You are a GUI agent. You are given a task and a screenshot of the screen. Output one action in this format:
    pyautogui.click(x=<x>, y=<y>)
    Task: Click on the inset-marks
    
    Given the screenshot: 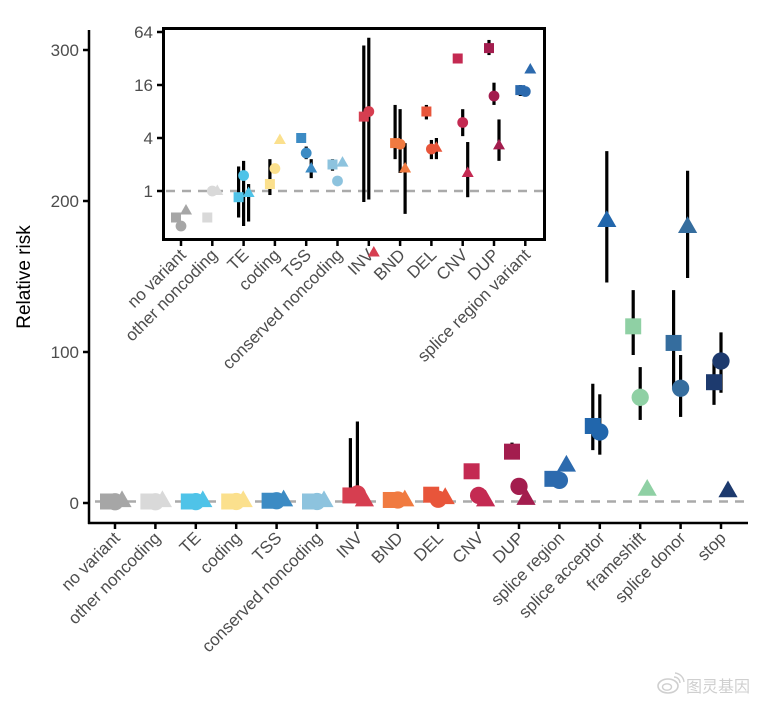 What is the action you would take?
    pyautogui.click(x=354, y=147)
    